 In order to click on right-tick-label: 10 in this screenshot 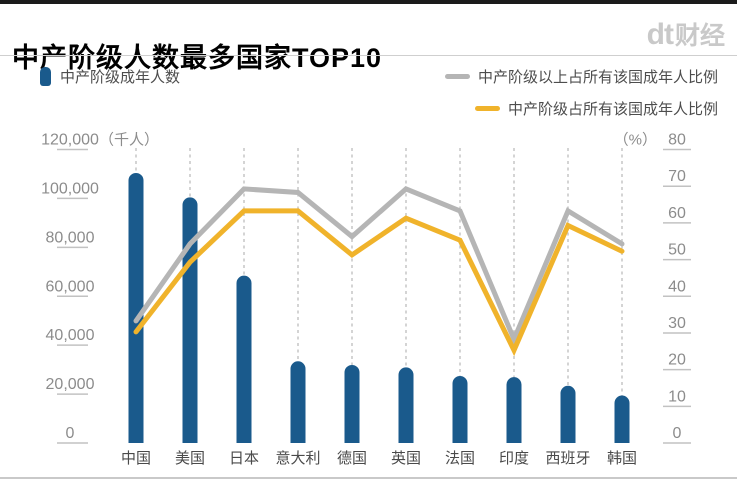, I will do `click(677, 396)`.